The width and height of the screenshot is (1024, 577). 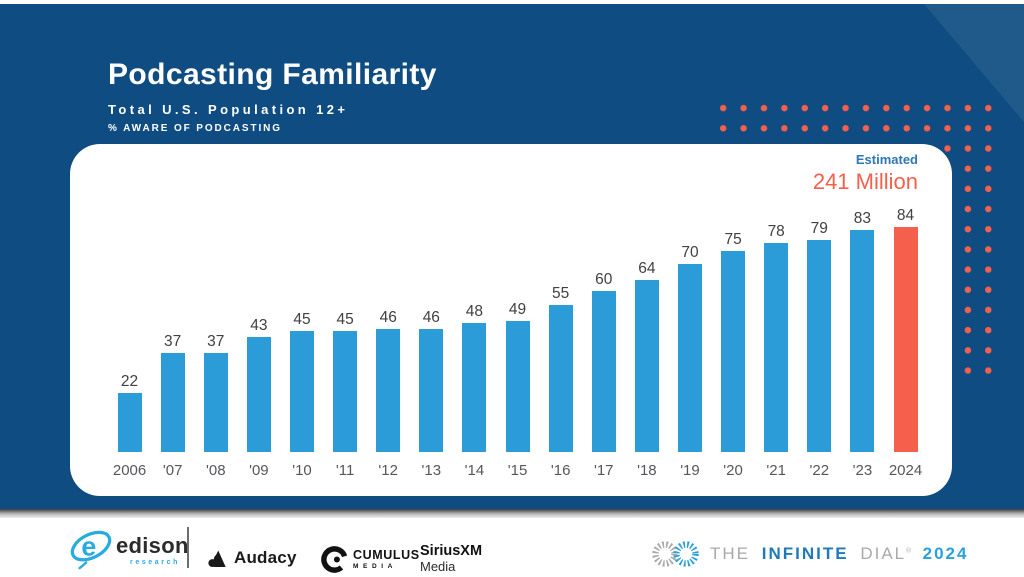 I want to click on bar-column: 37 '07, so click(x=172, y=343).